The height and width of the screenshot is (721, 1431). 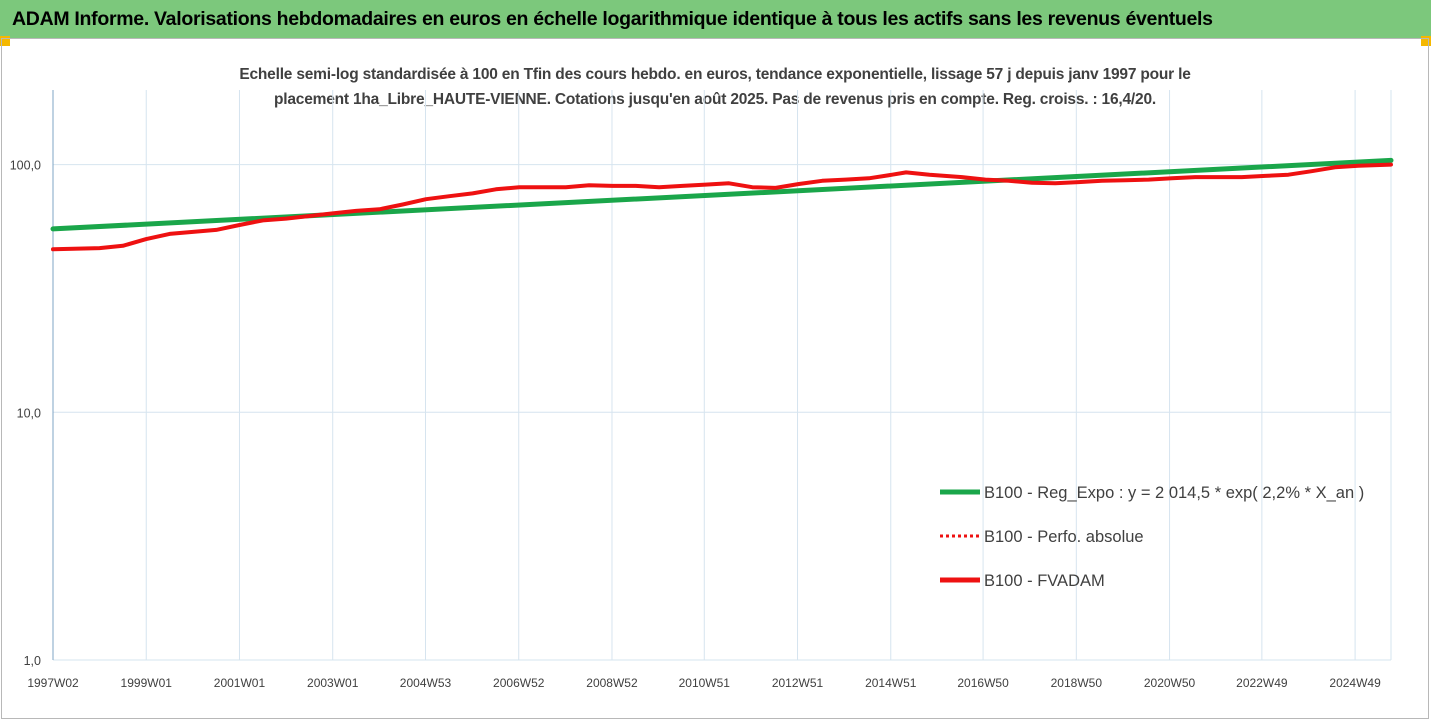 What do you see at coordinates (612, 683) in the screenshot?
I see `x-tick-label: 2008W52` at bounding box center [612, 683].